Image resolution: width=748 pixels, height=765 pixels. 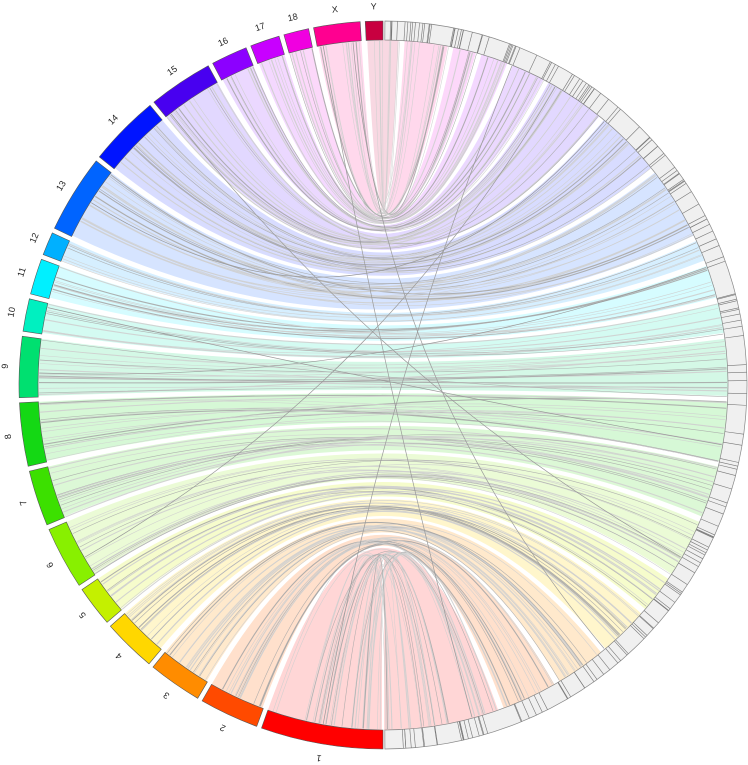 What do you see at coordinates (319, 758) in the screenshot?
I see `segment-label: 1` at bounding box center [319, 758].